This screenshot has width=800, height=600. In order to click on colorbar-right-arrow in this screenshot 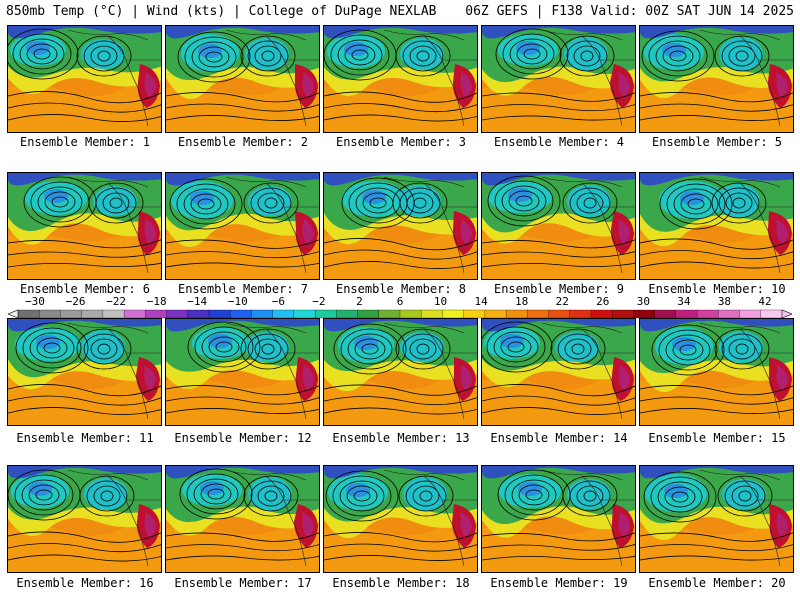, I will do `click(786, 314)`.